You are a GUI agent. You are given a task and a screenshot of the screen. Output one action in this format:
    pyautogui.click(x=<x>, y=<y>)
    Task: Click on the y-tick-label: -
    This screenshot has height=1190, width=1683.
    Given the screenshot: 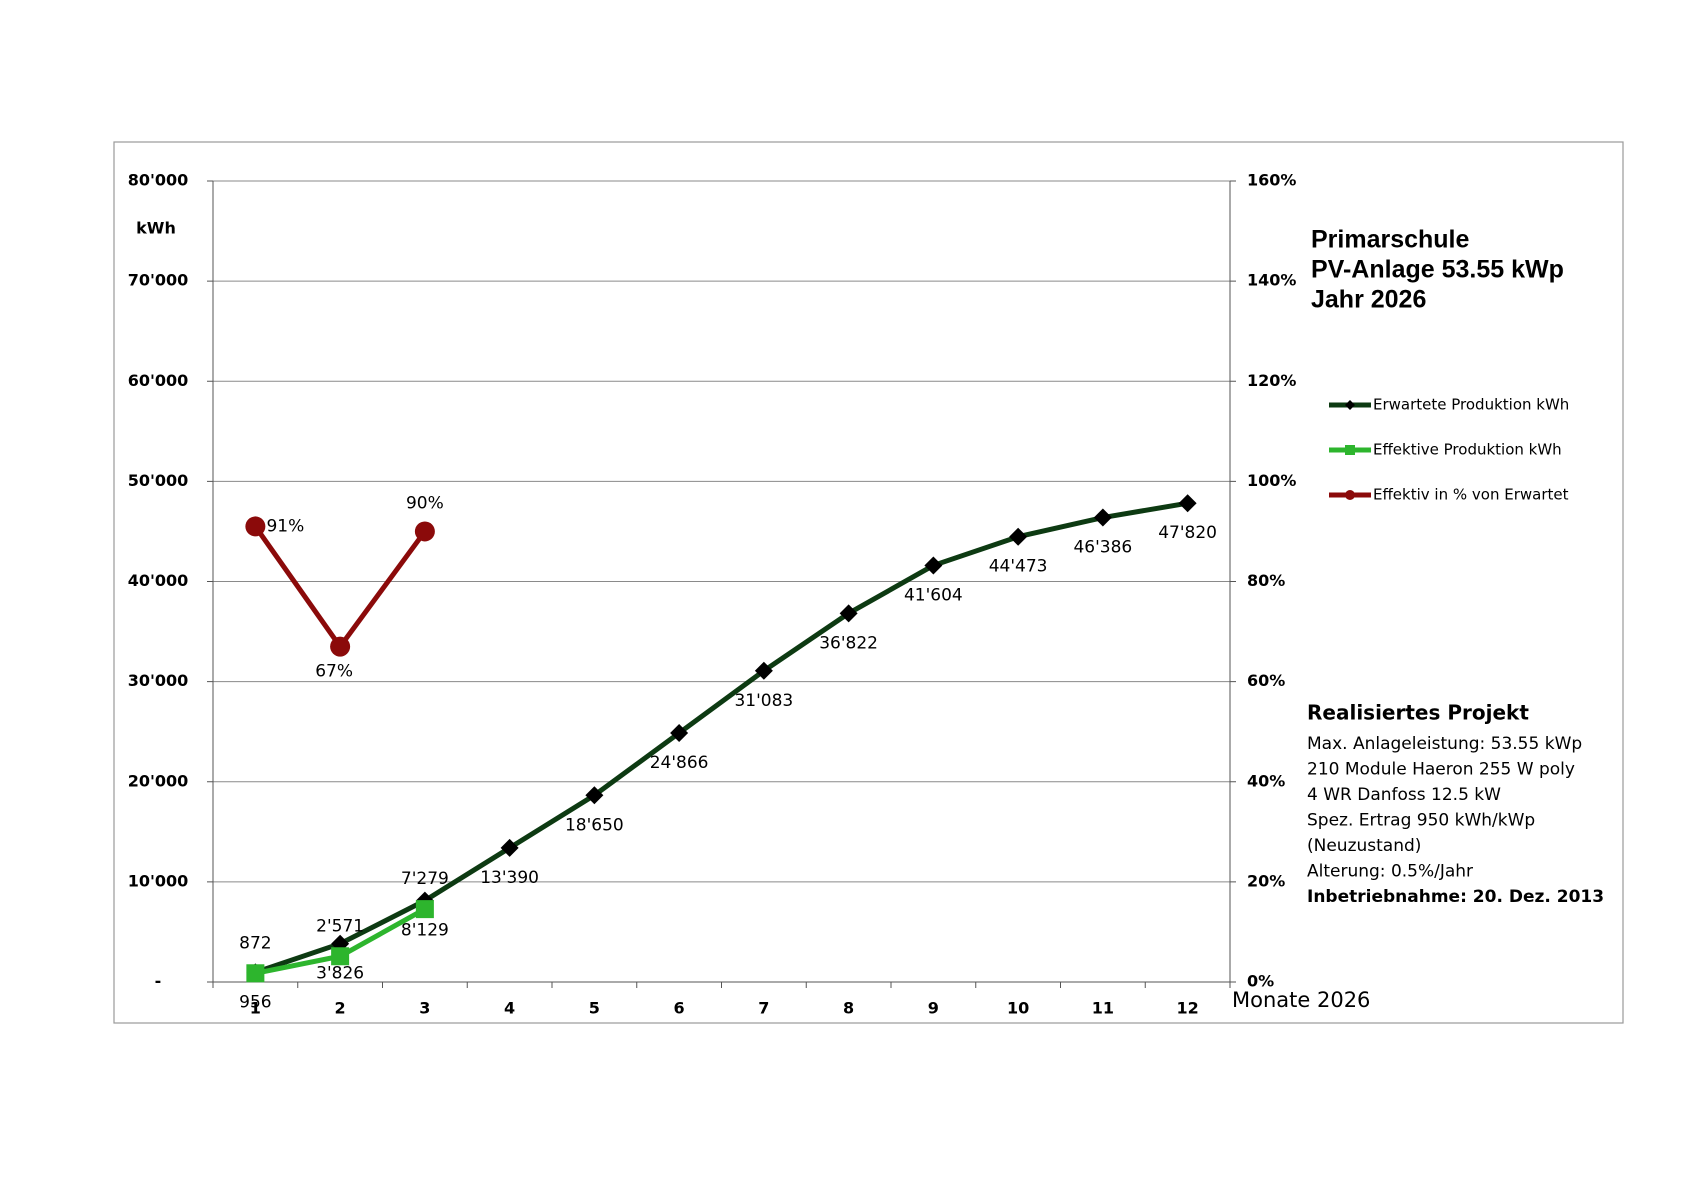 What is the action you would take?
    pyautogui.click(x=158, y=981)
    